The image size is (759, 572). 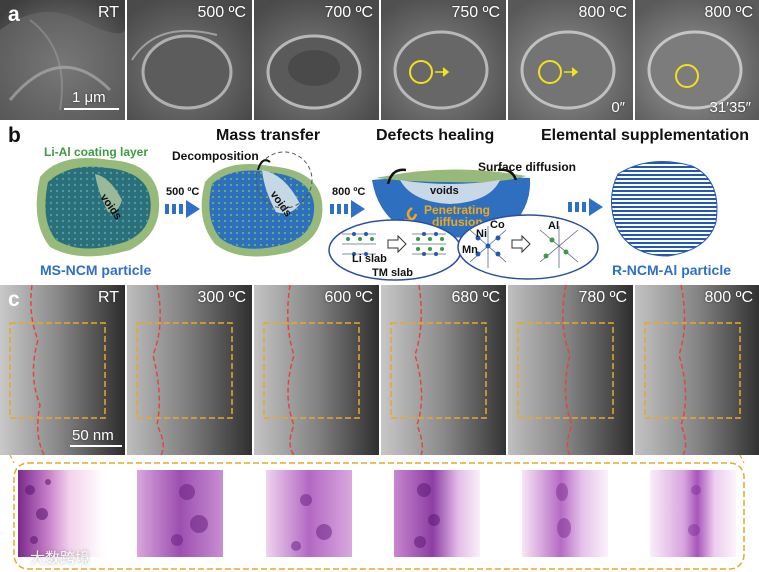 I want to click on penetrating-diffusion-label: Penetrating, so click(x=457, y=210).